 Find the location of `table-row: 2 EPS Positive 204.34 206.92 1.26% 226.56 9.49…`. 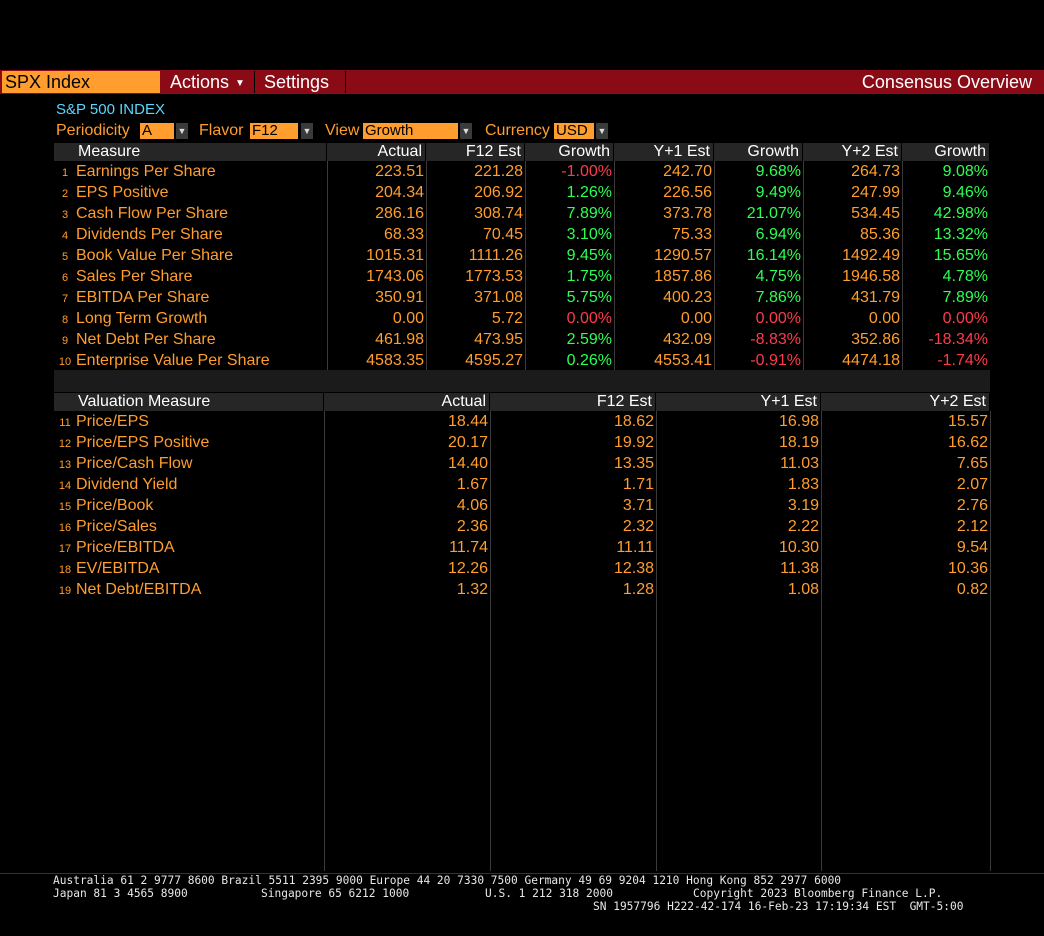

table-row: 2 EPS Positive 204.34 206.92 1.26% 226.56 9.49… is located at coordinates (522, 192).